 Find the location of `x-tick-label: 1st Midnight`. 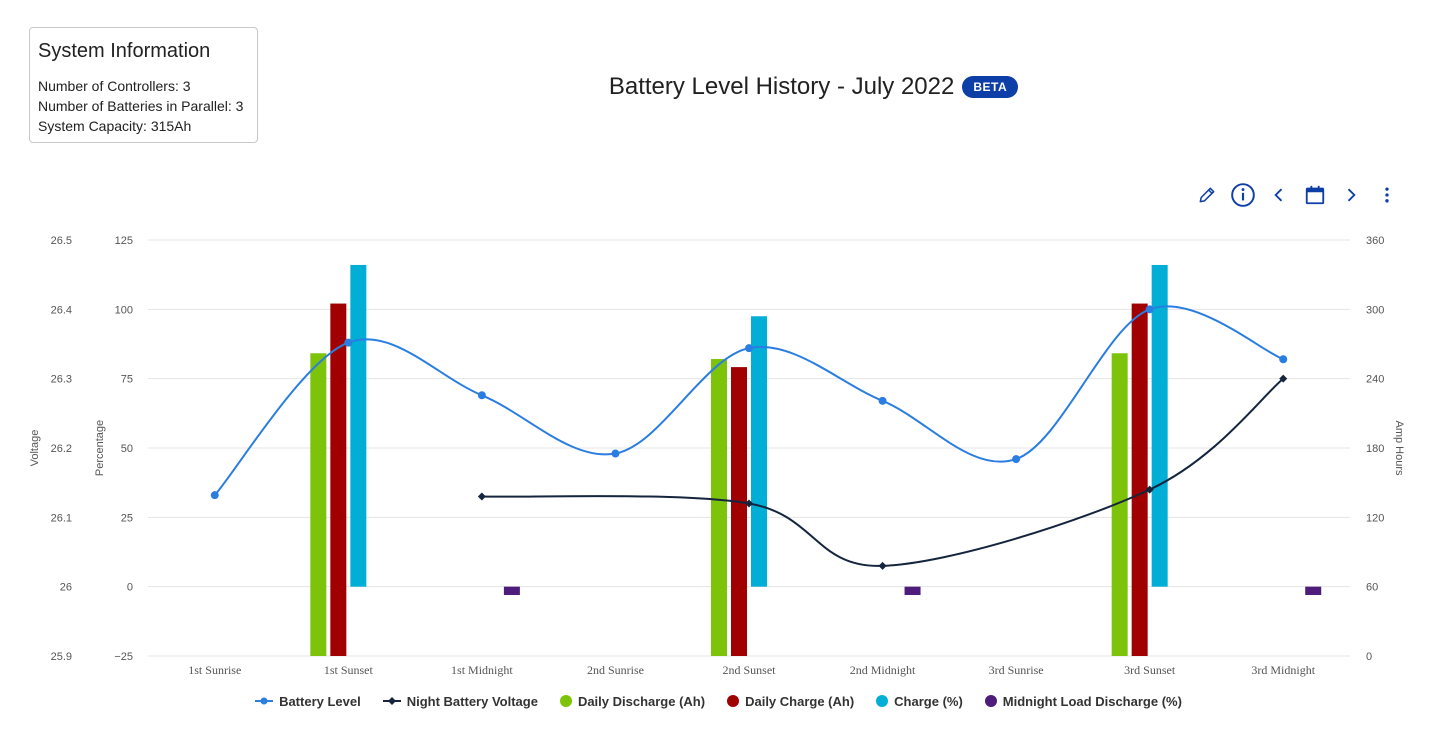

x-tick-label: 1st Midnight is located at coordinates (482, 670).